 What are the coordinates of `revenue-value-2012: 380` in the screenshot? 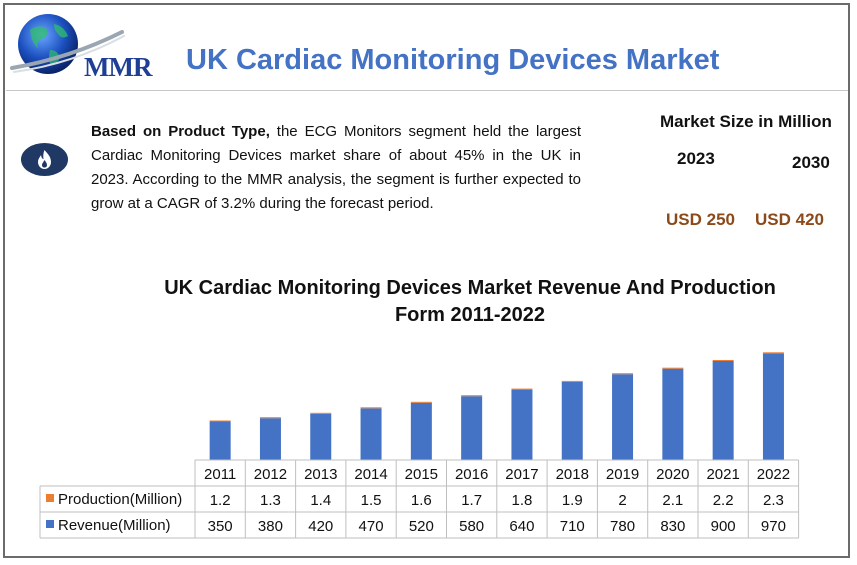 It's located at (270, 526).